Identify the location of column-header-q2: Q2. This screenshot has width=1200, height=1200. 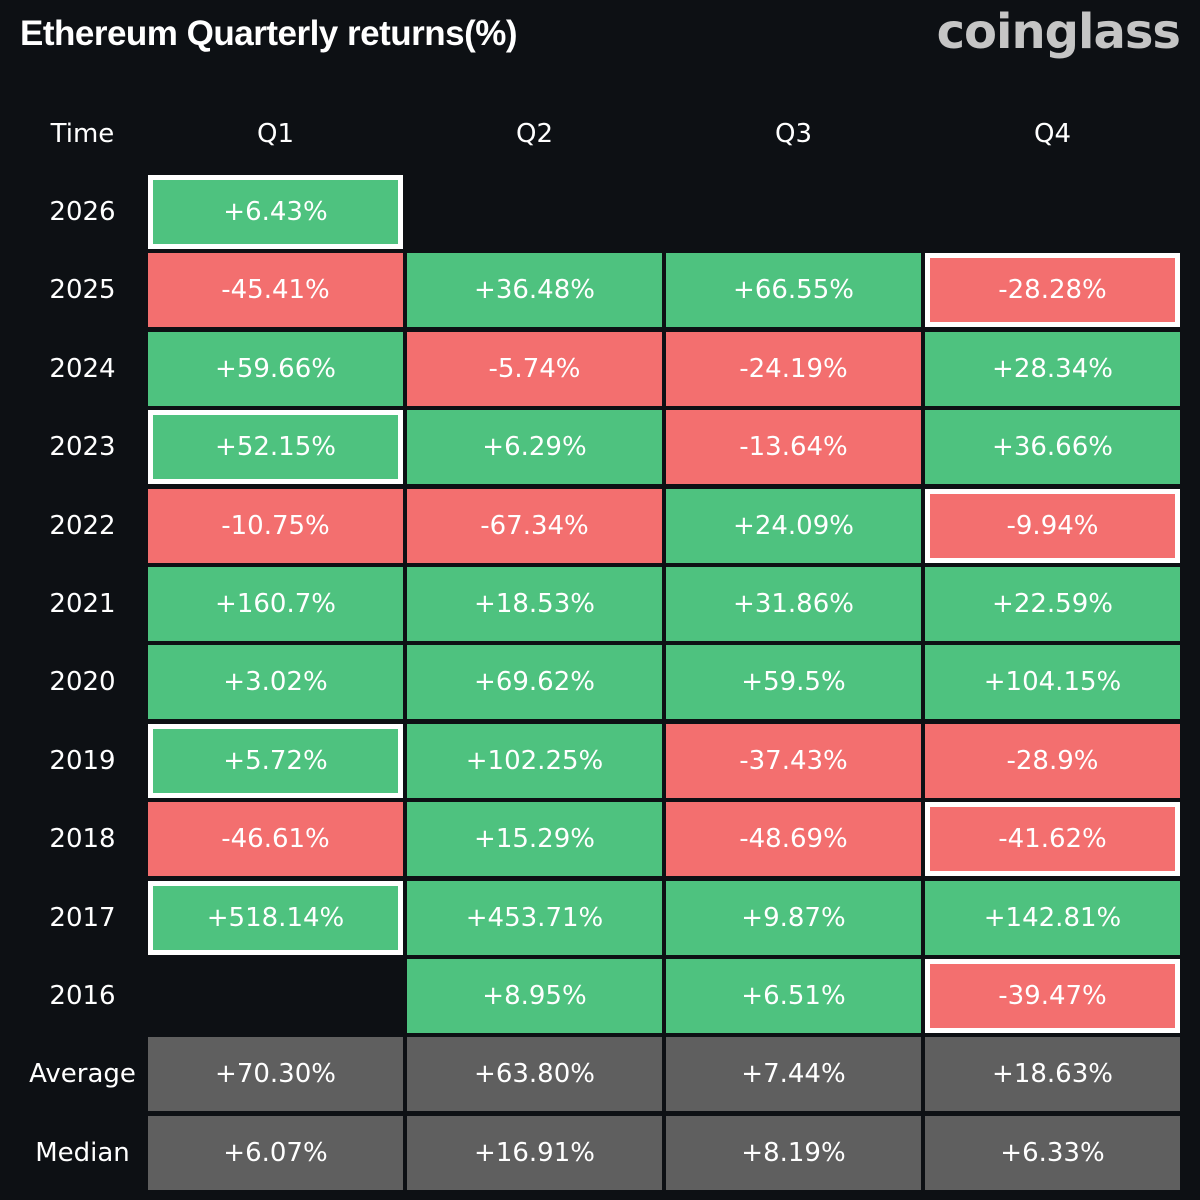
(534, 134).